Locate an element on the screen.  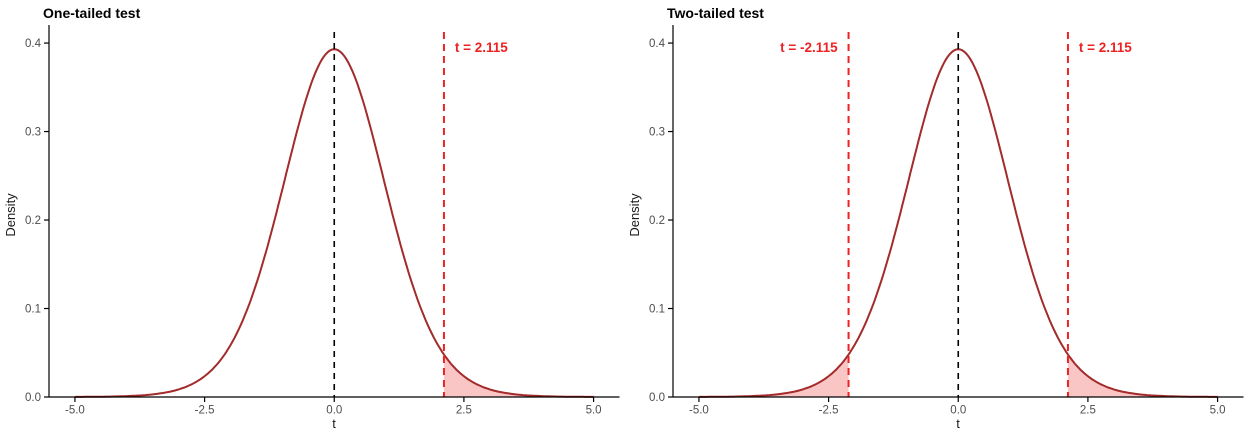
critical-value-label: t = -2.115 is located at coordinates (809, 47).